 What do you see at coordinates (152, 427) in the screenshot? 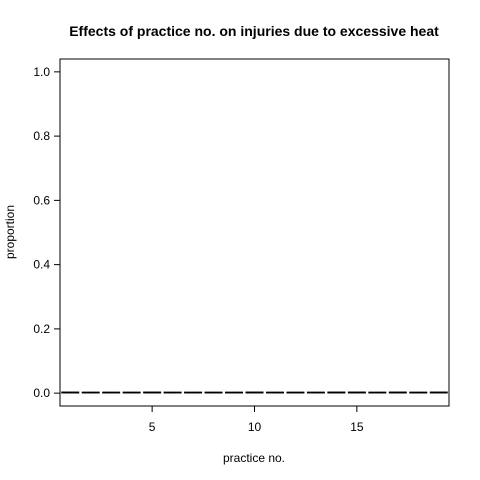
I see `x-tick-label: 5` at bounding box center [152, 427].